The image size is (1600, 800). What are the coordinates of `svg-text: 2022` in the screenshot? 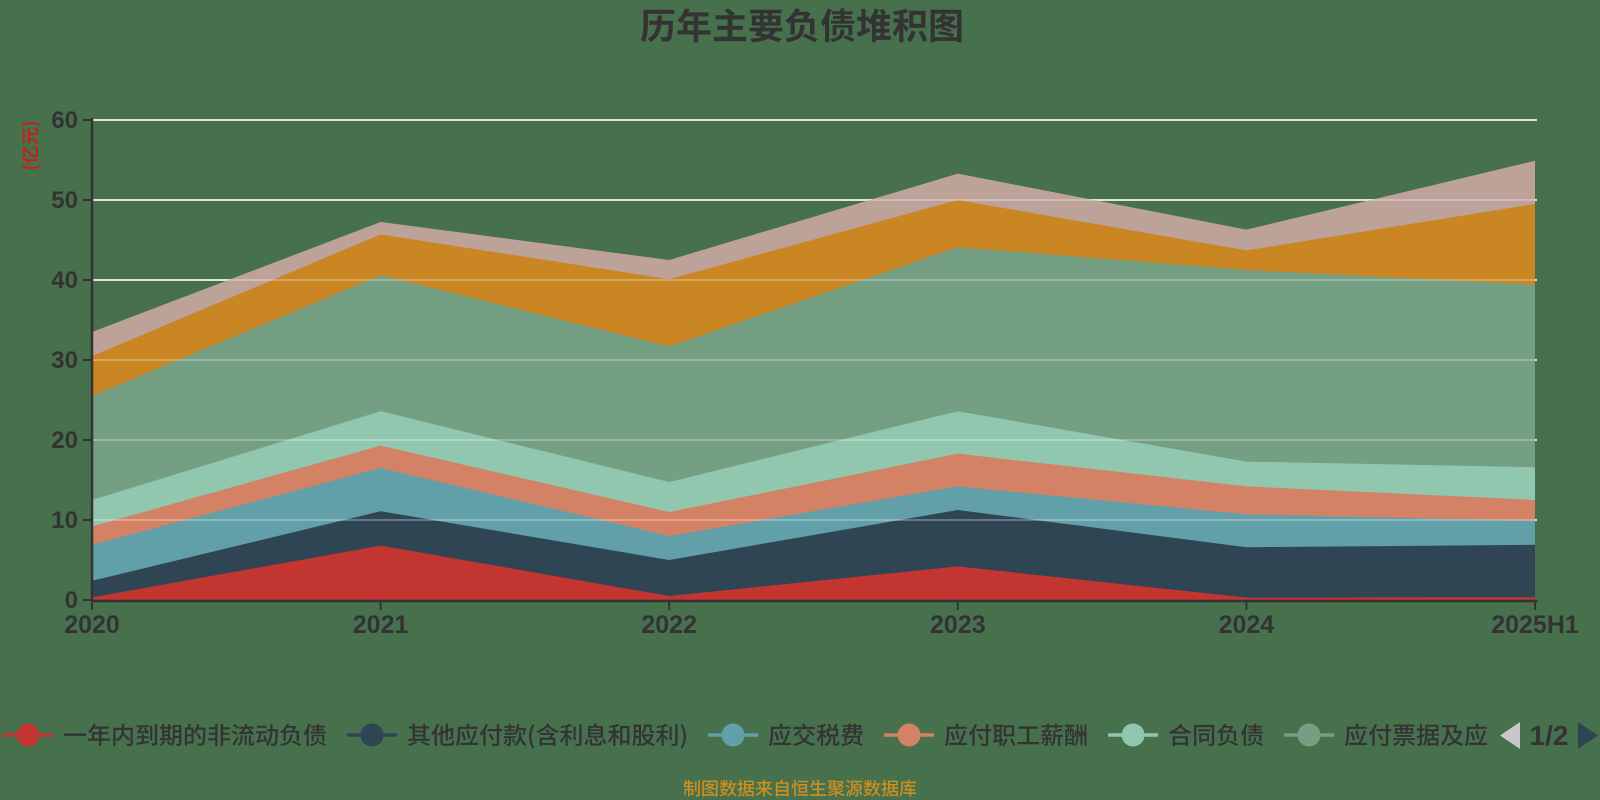 It's located at (669, 625).